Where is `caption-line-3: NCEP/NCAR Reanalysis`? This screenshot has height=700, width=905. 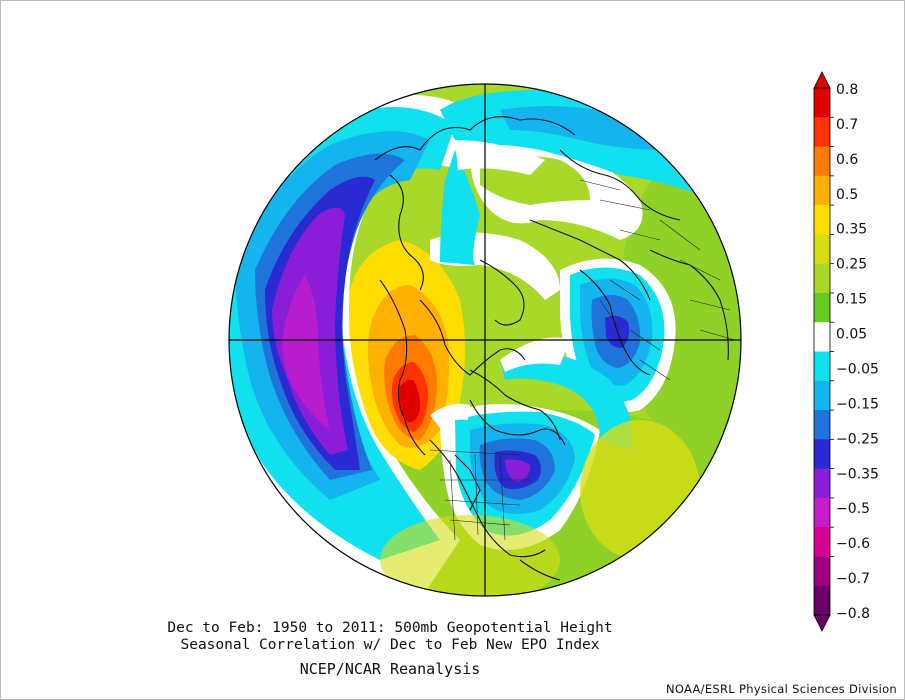
caption-line-3: NCEP/NCAR Reanalysis is located at coordinates (390, 669).